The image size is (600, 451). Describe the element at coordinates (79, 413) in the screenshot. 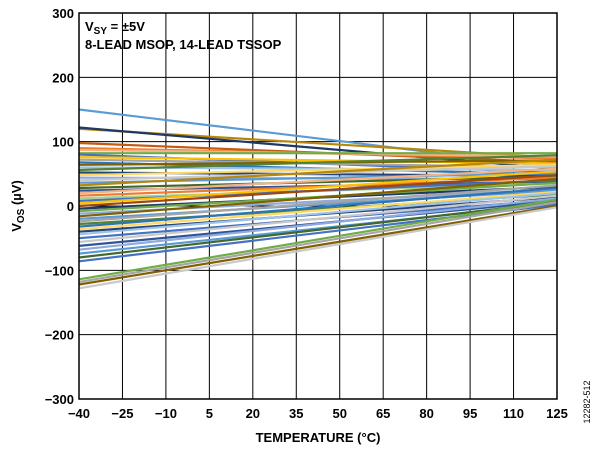

I see `x-tick-label: −40` at that location.